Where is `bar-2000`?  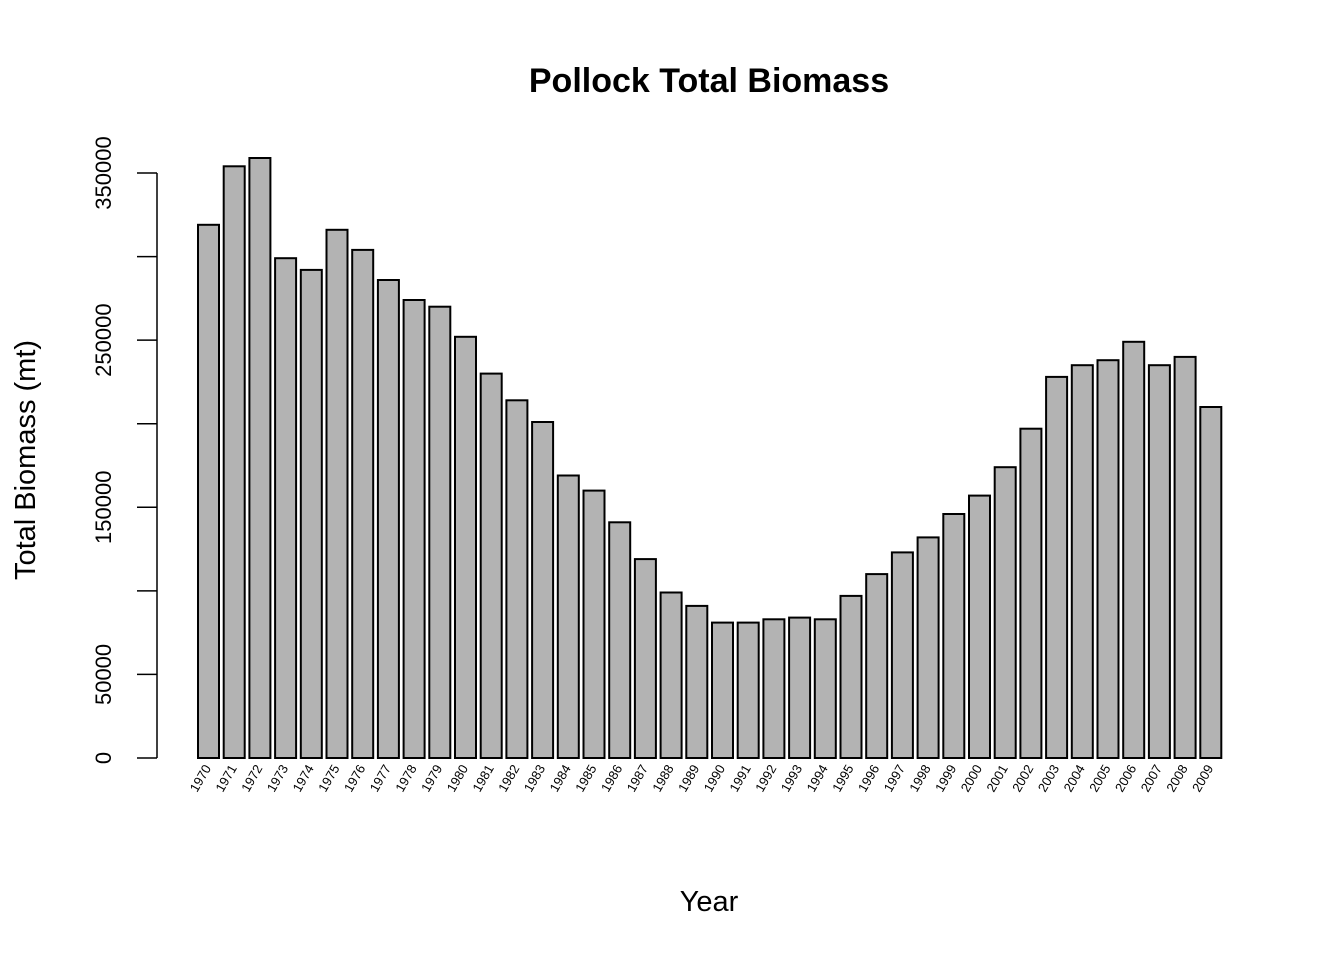 bar-2000 is located at coordinates (979, 626).